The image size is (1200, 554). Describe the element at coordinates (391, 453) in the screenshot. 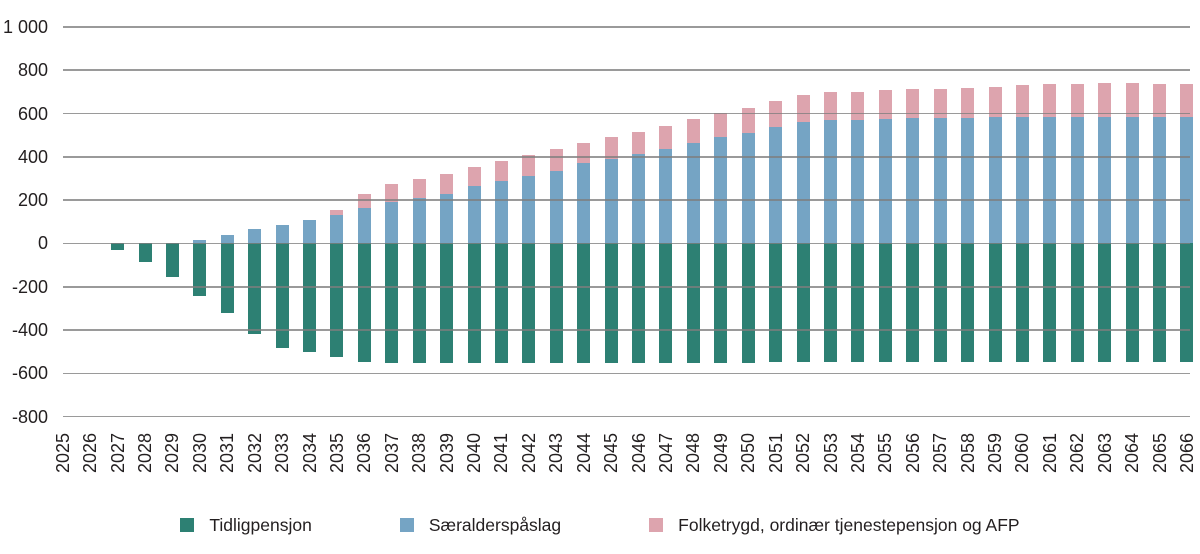

I see `x-tick-label-2037: 2037` at that location.